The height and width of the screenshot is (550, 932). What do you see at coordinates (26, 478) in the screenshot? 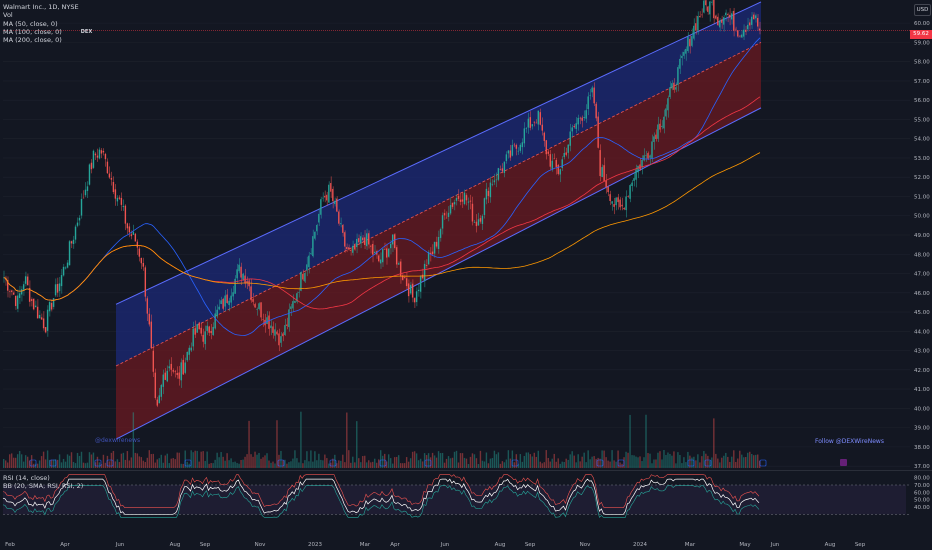
I see `rsi-label: RSI (14, close)` at bounding box center [26, 478].